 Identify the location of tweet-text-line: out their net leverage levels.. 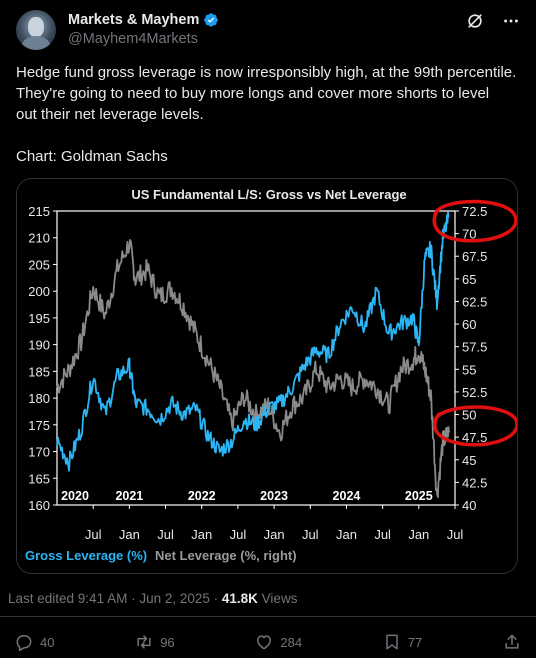
(110, 114).